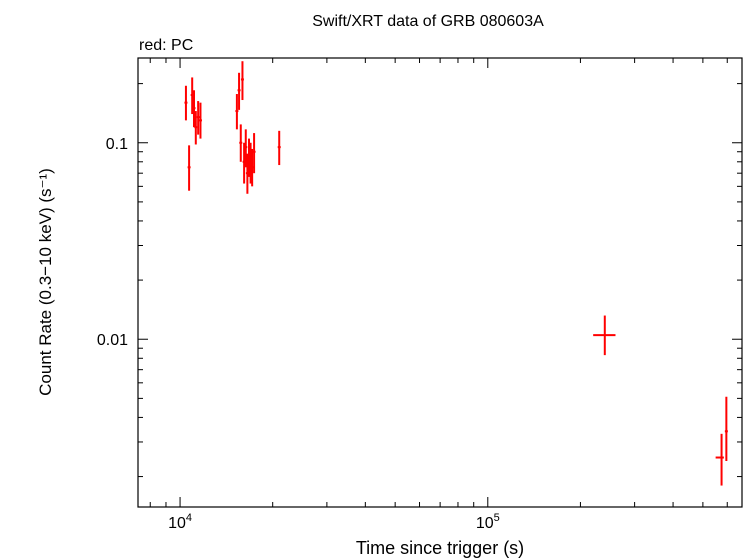 The image size is (746, 558). What do you see at coordinates (440, 548) in the screenshot?
I see `x-axis-label: Time since trigger (s)` at bounding box center [440, 548].